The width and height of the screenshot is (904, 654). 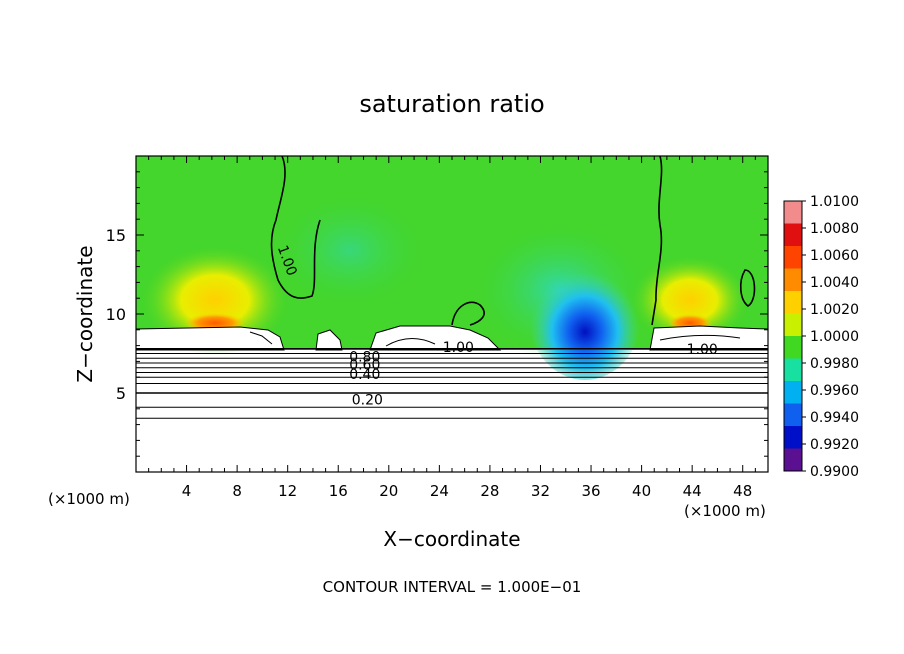 What do you see at coordinates (495, 339) in the screenshot?
I see `cloud-inner-contours` at bounding box center [495, 339].